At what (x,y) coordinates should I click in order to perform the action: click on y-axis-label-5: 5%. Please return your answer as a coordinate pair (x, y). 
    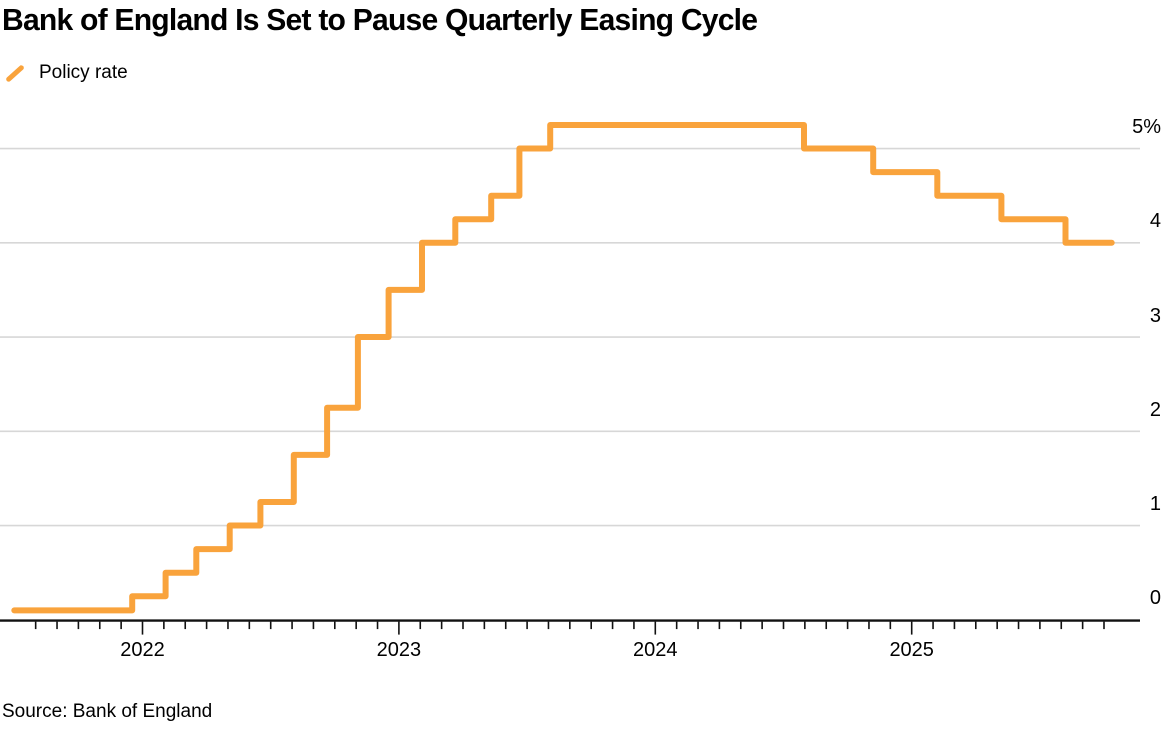
    Looking at the image, I should click on (1146, 127).